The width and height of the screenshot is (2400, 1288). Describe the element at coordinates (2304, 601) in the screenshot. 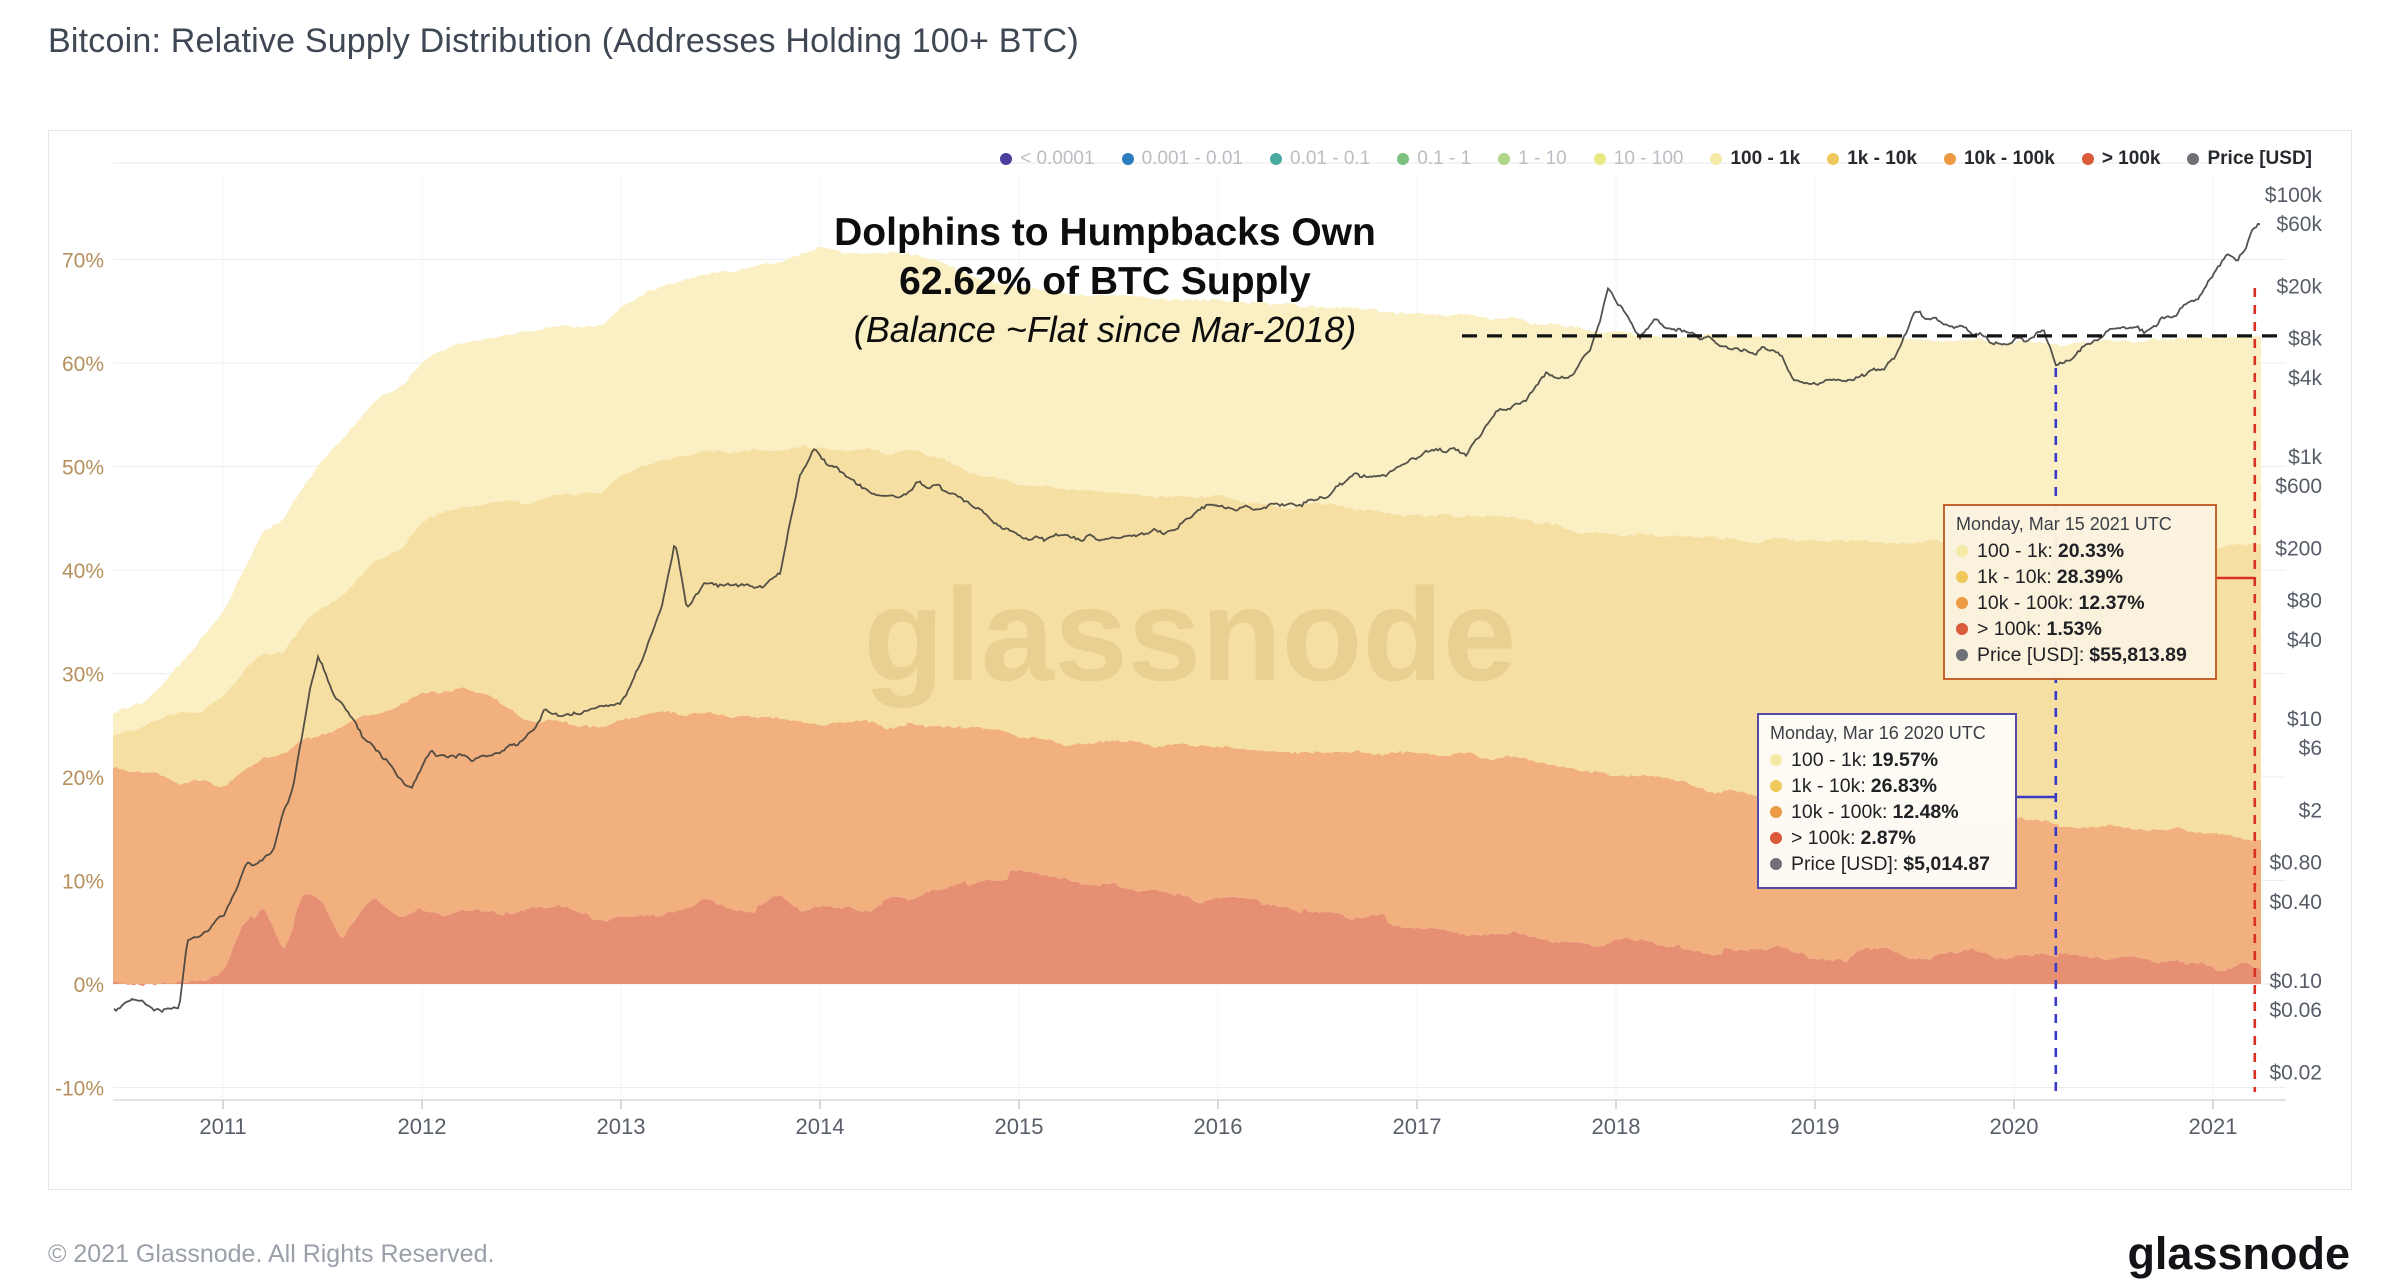

I see `y-right-tick-label: $80` at that location.